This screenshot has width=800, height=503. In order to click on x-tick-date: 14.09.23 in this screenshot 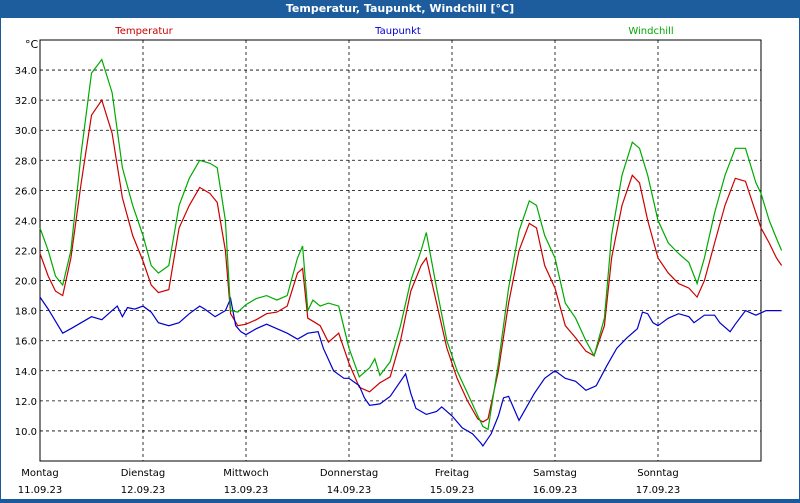, I will do `click(349, 490)`.